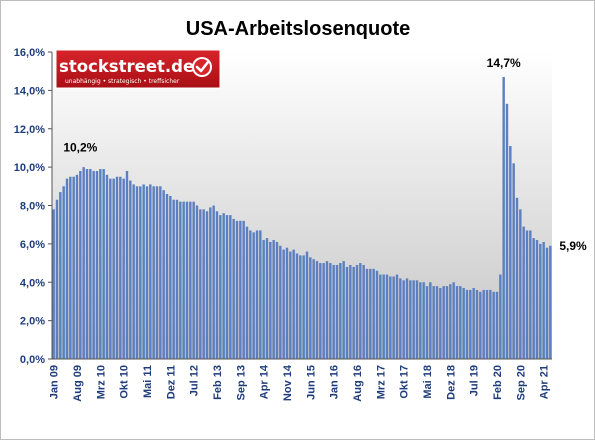  Describe the element at coordinates (573, 246) in the screenshot. I see `data-label: 5,9%` at that location.